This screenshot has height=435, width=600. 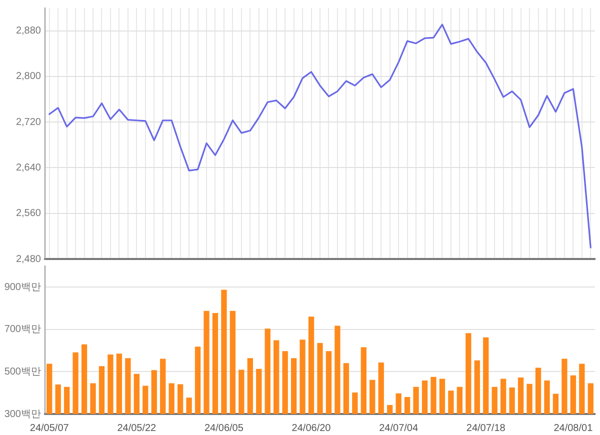 What do you see at coordinates (22, 372) in the screenshot?
I see `y-tick-label: 500백만` at bounding box center [22, 372].